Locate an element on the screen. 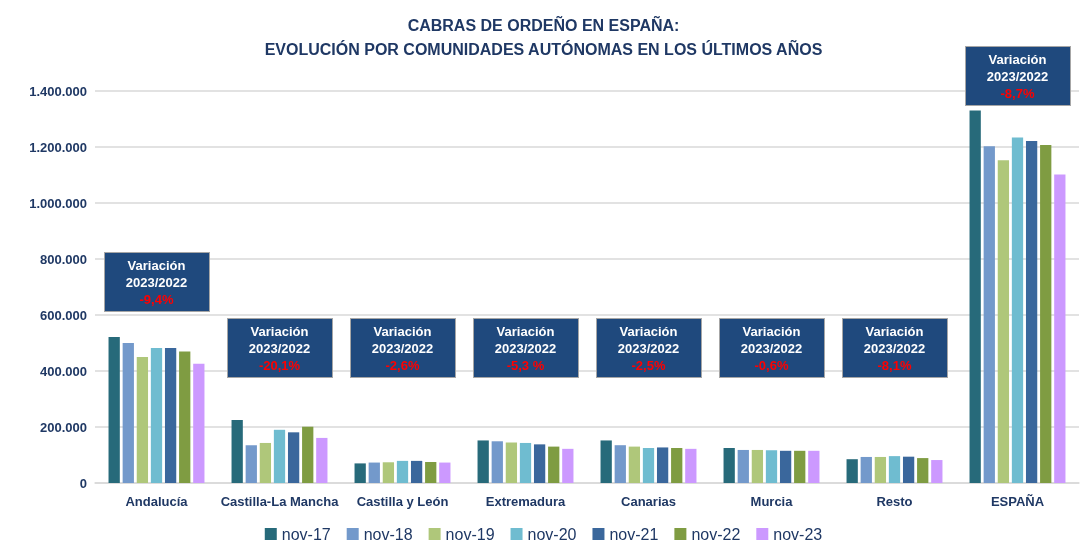  x-tick-label: Murcia is located at coordinates (772, 501).